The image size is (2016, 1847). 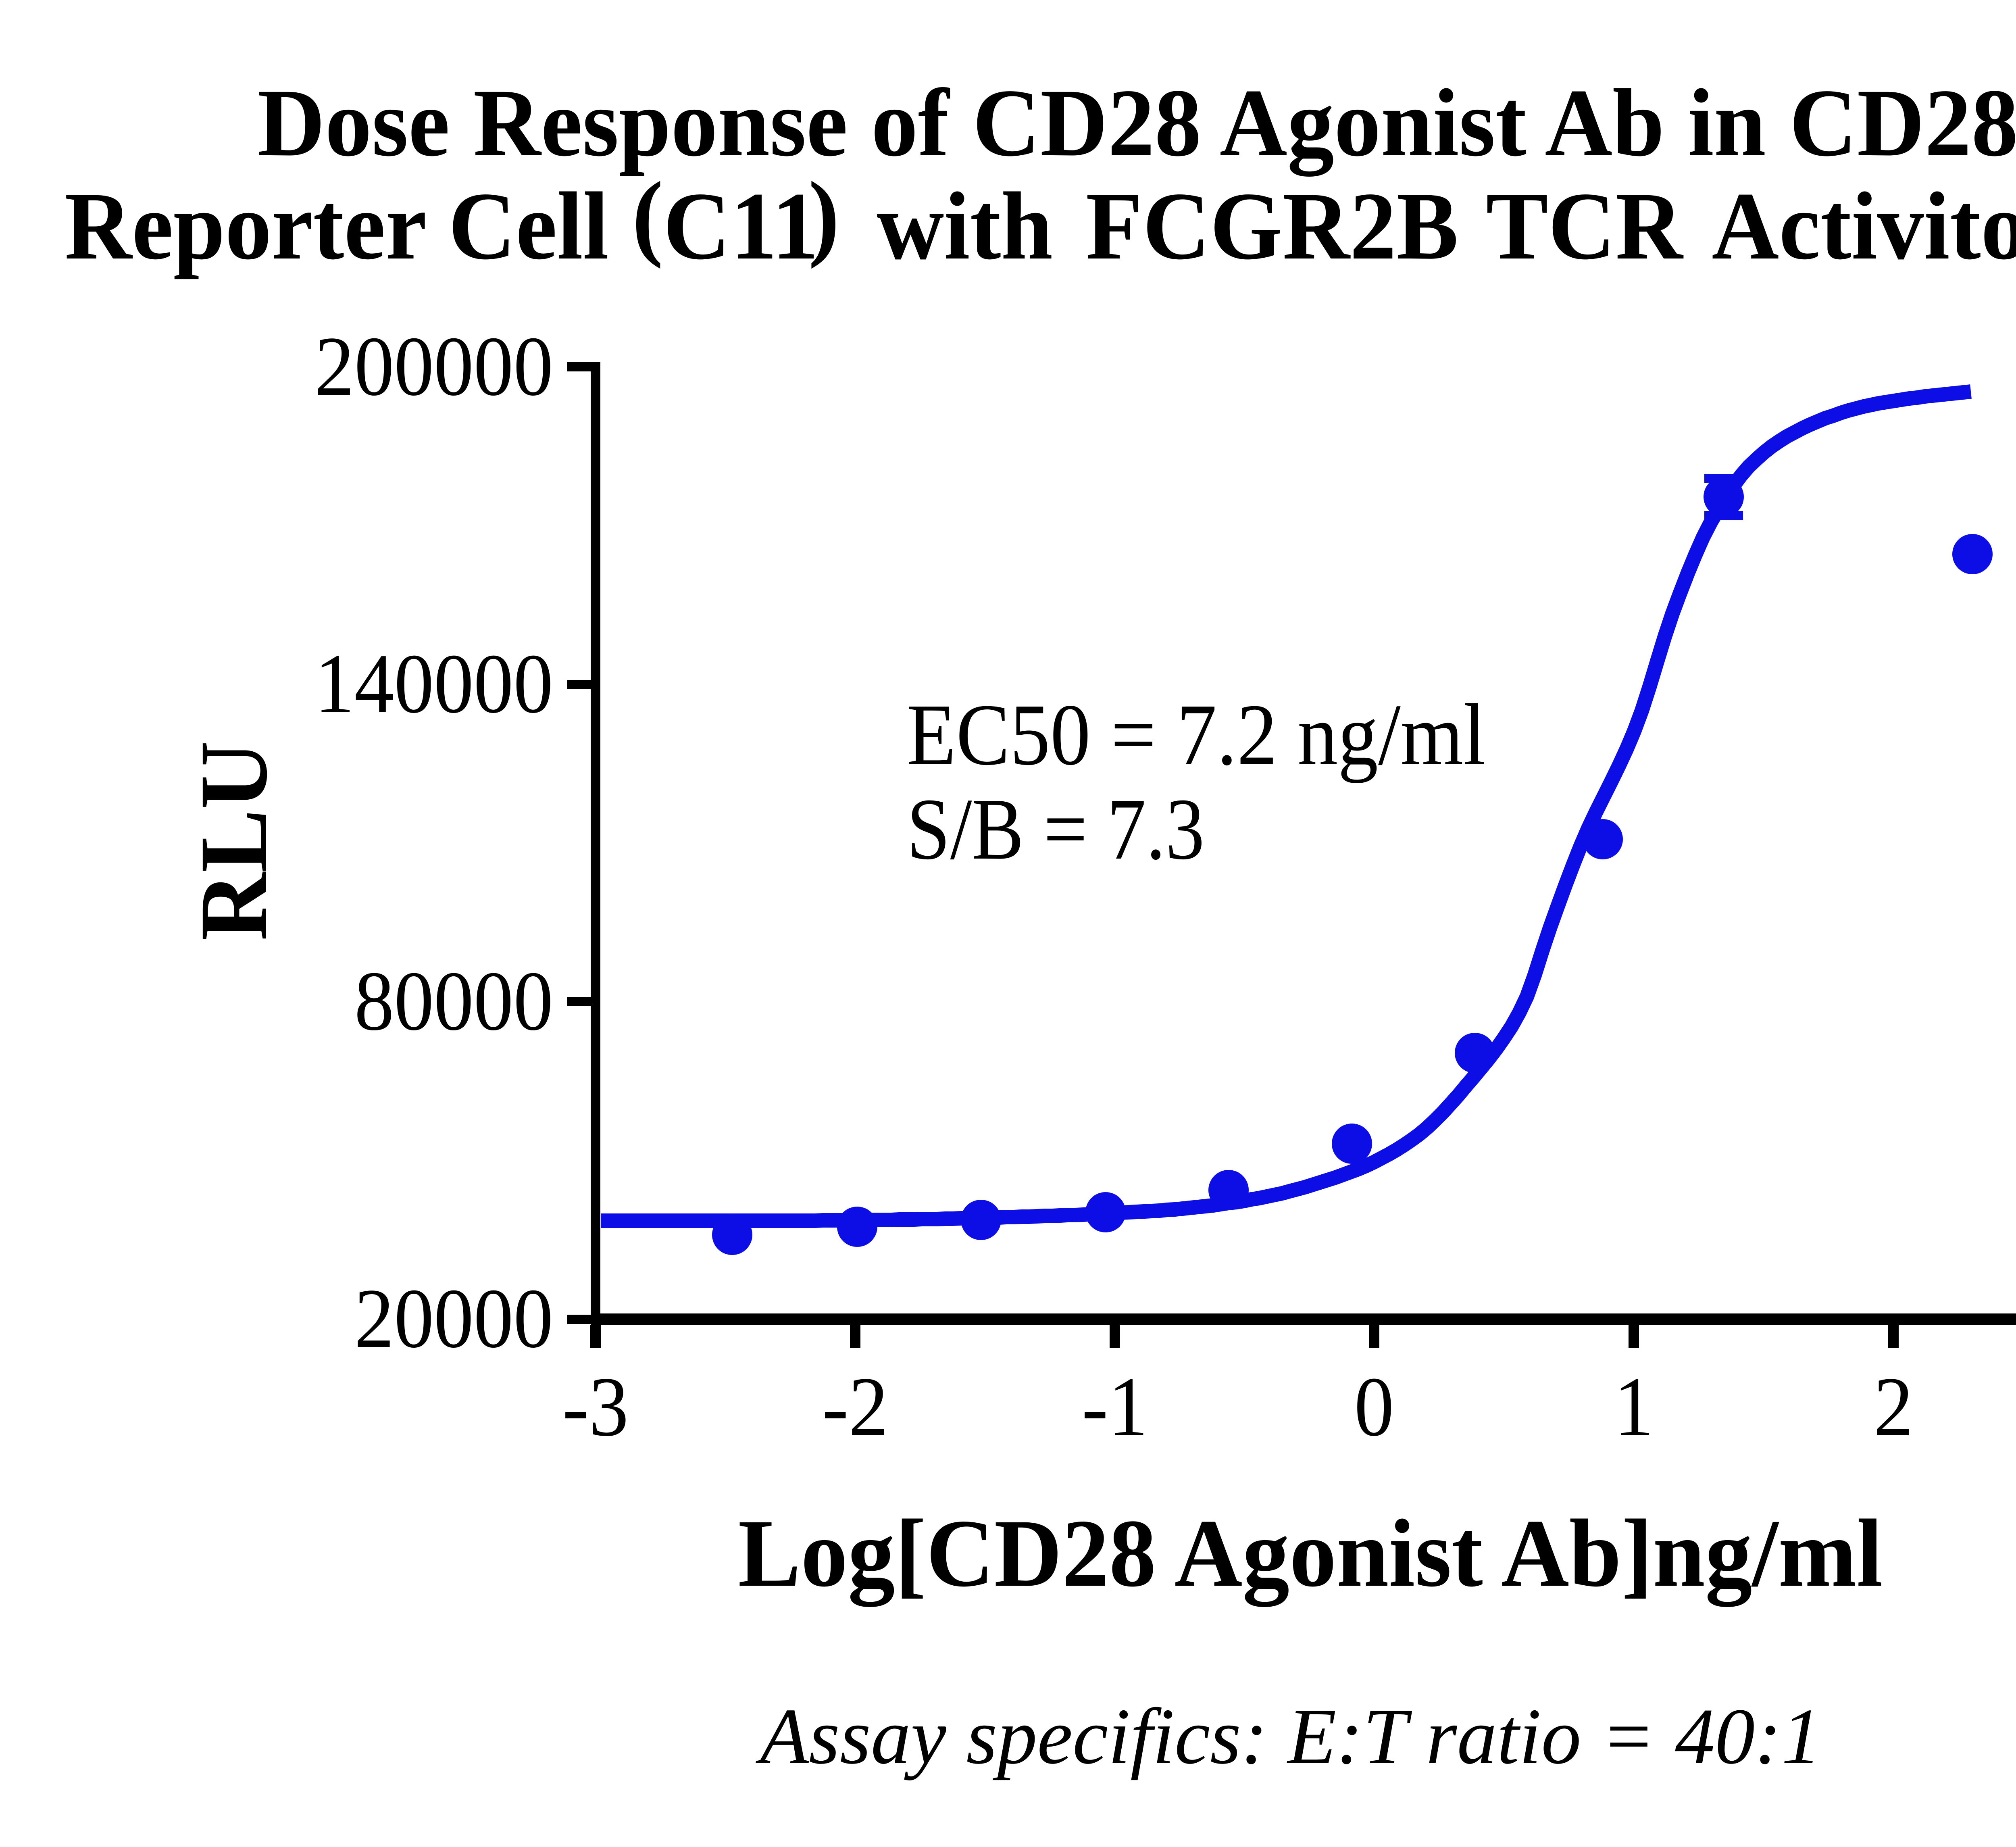 What do you see at coordinates (453, 1001) in the screenshot?
I see `svg-text: 80000` at bounding box center [453, 1001].